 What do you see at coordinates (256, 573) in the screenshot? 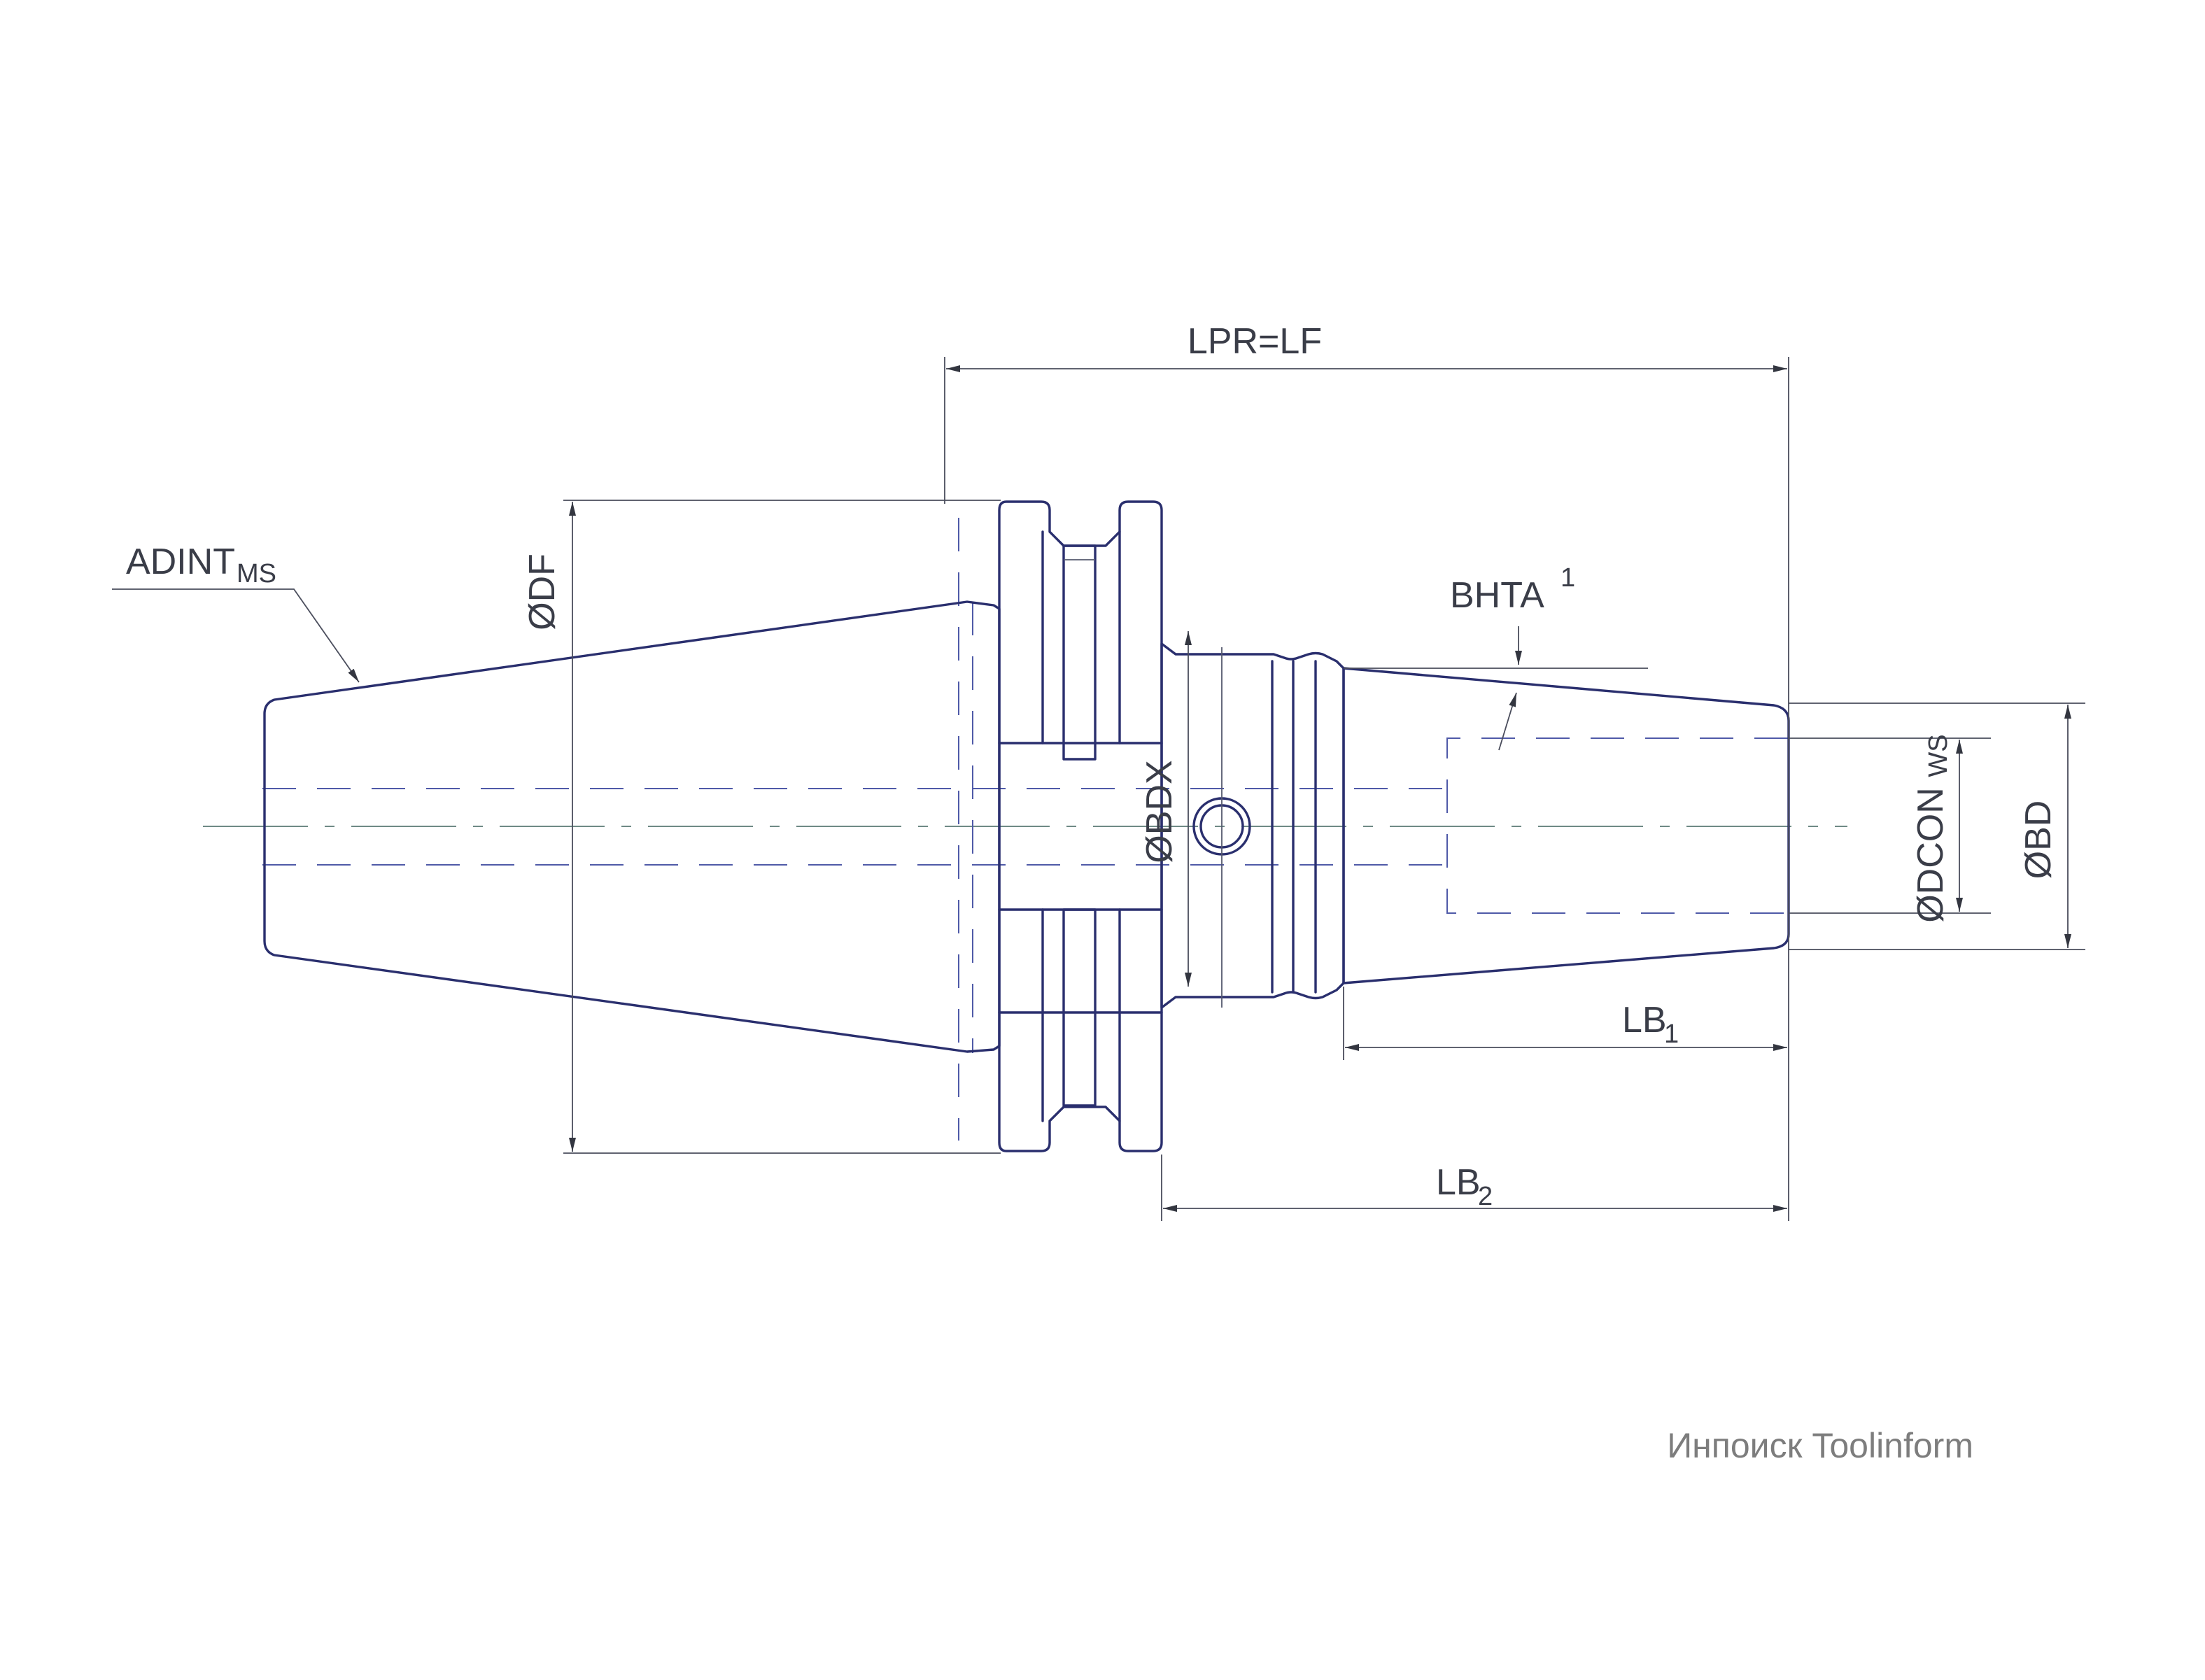
I see `label-adint-sub: MS` at bounding box center [256, 573].